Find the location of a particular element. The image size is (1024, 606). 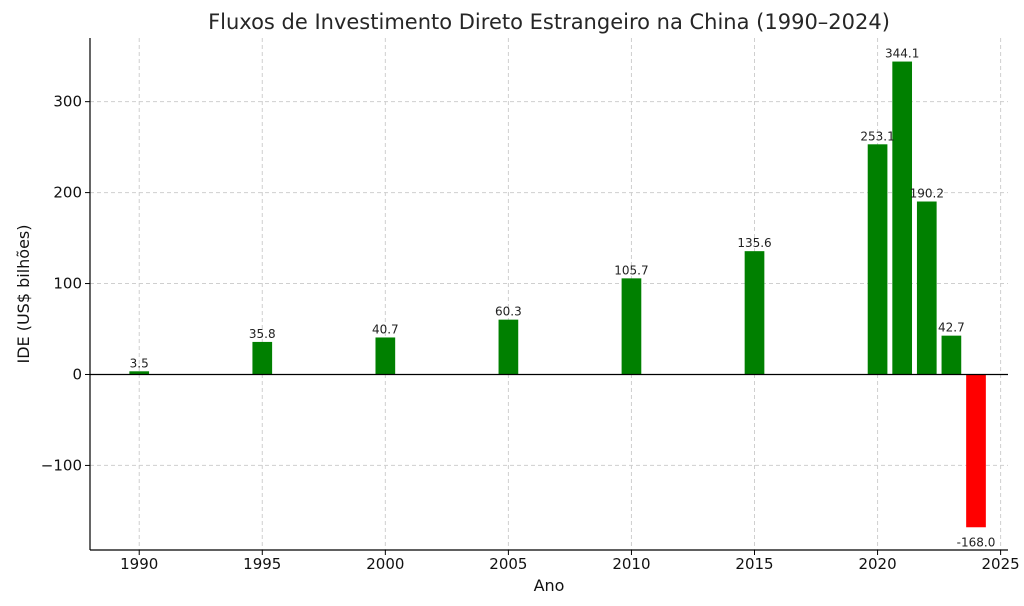

bar-2000 is located at coordinates (385, 356).